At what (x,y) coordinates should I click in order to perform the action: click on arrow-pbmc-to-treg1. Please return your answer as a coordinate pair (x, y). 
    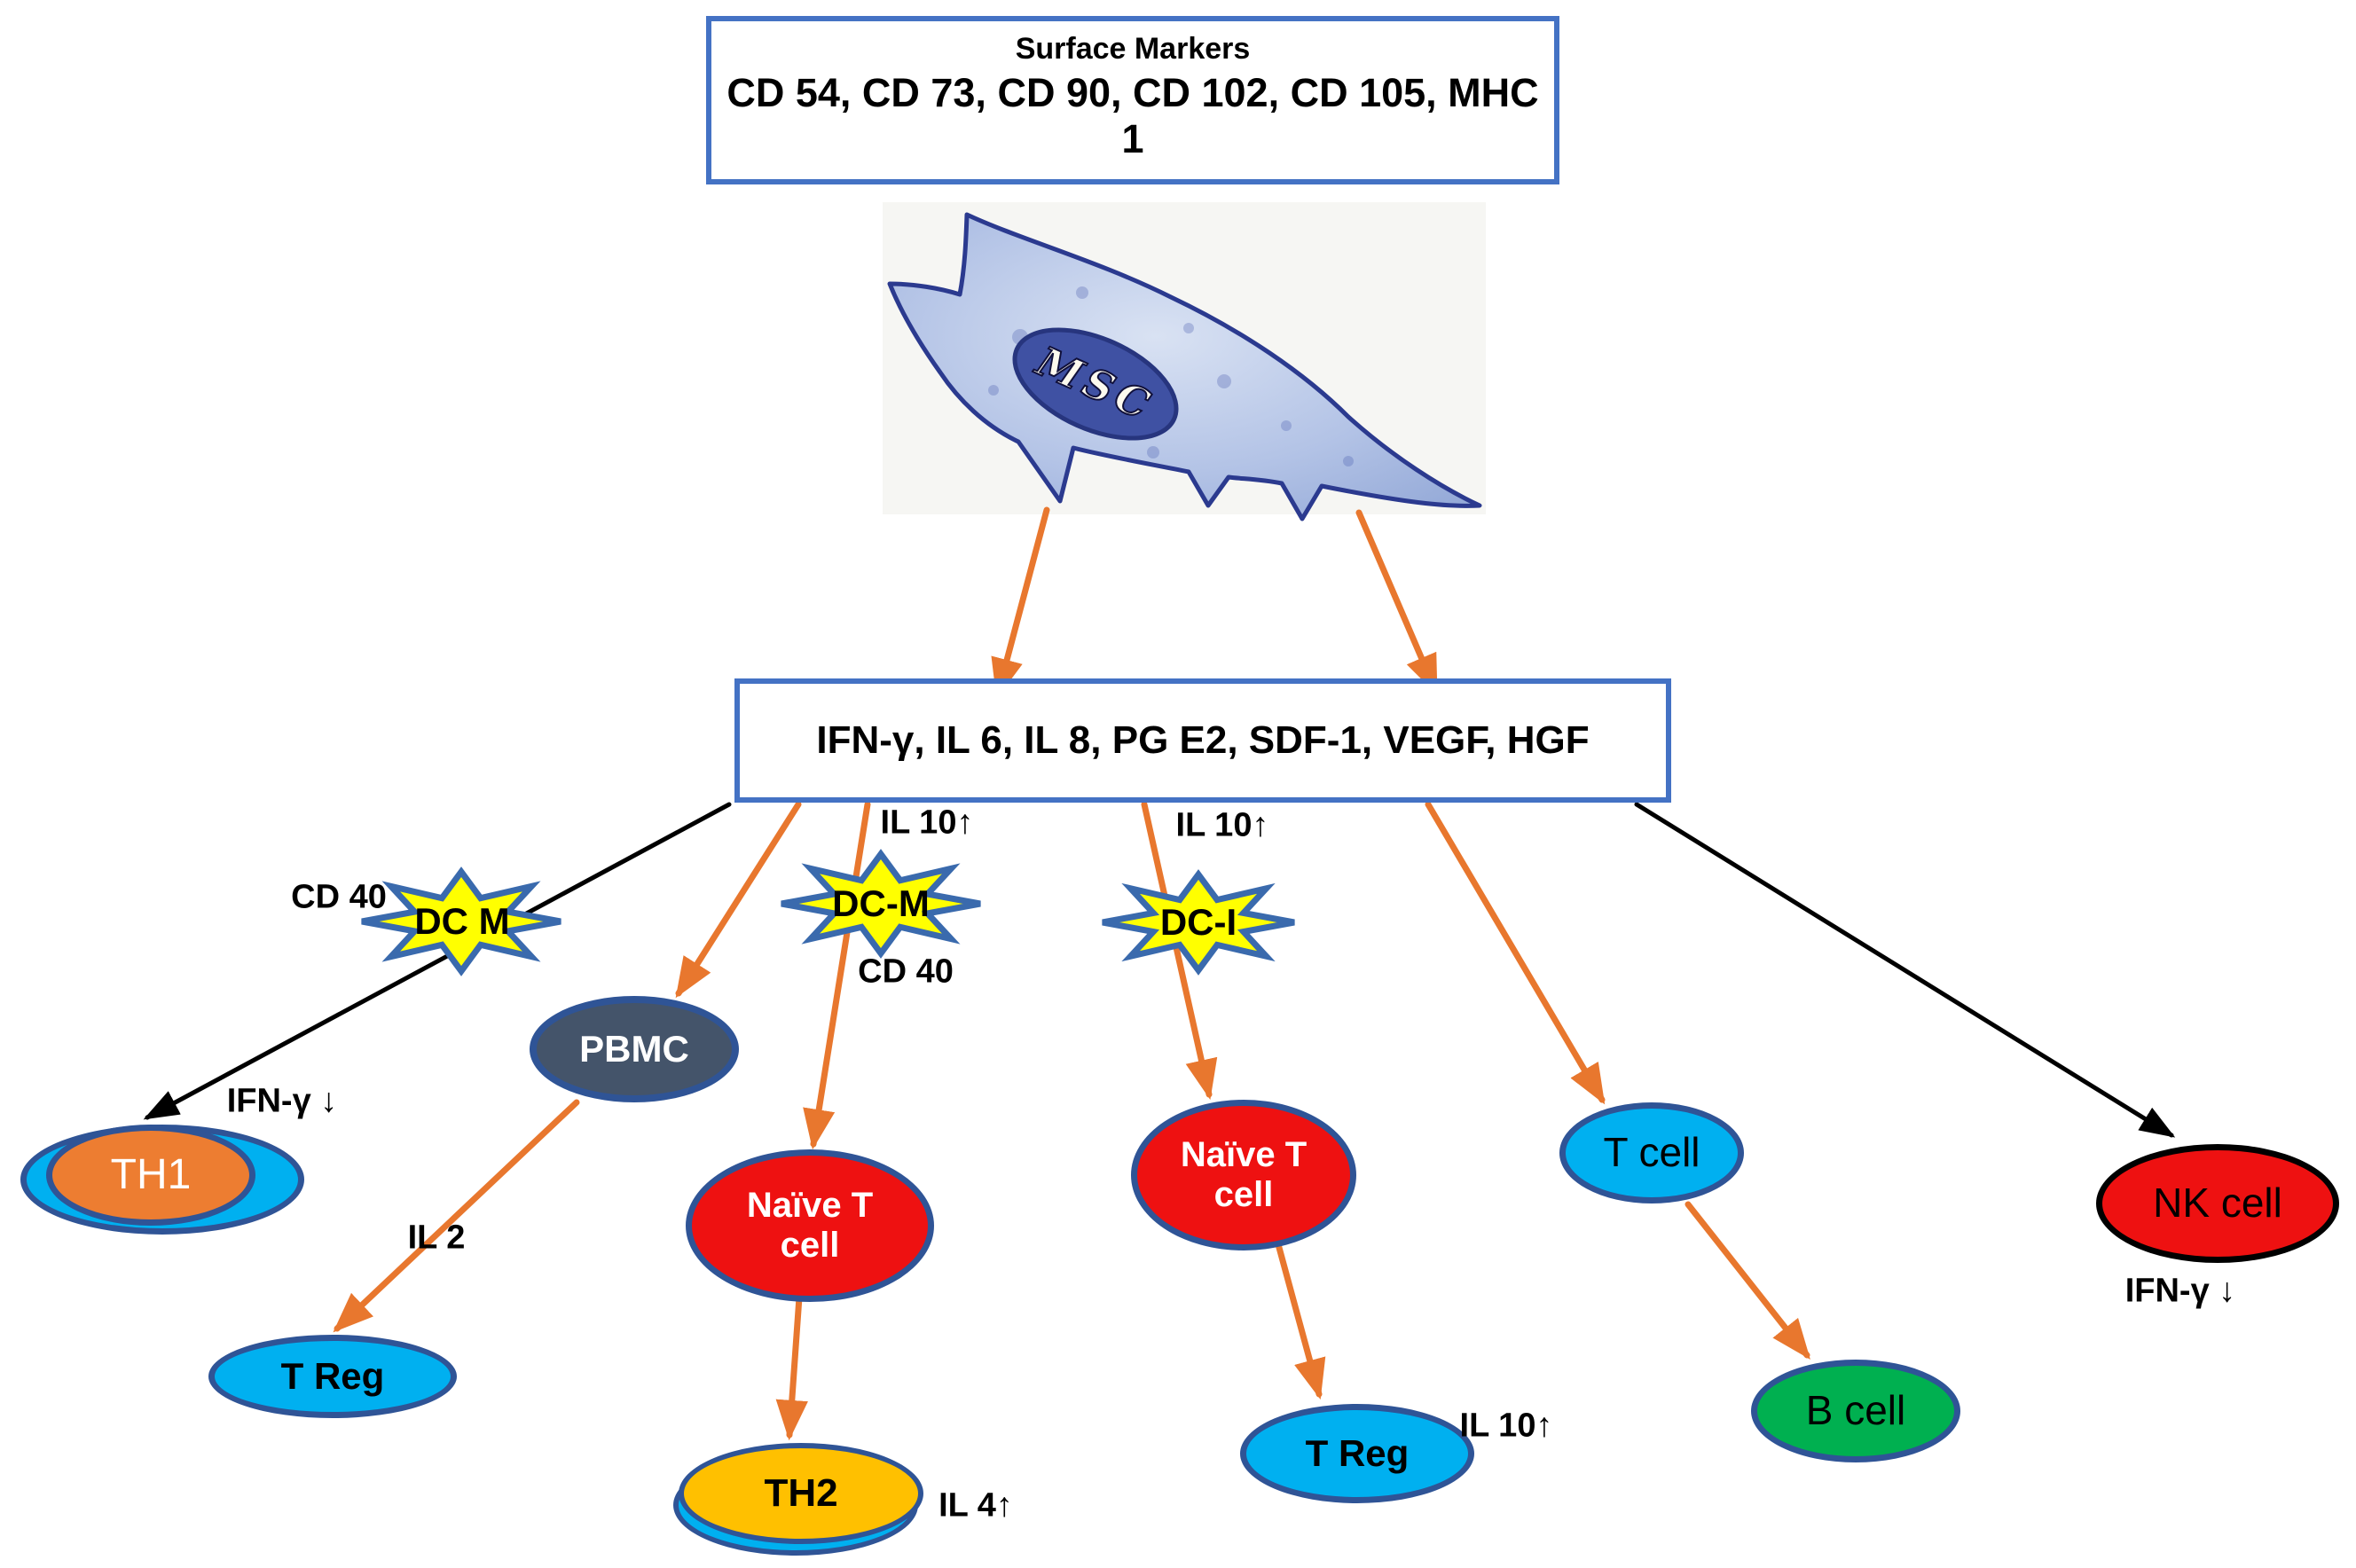
    Looking at the image, I should click on (457, 1216).